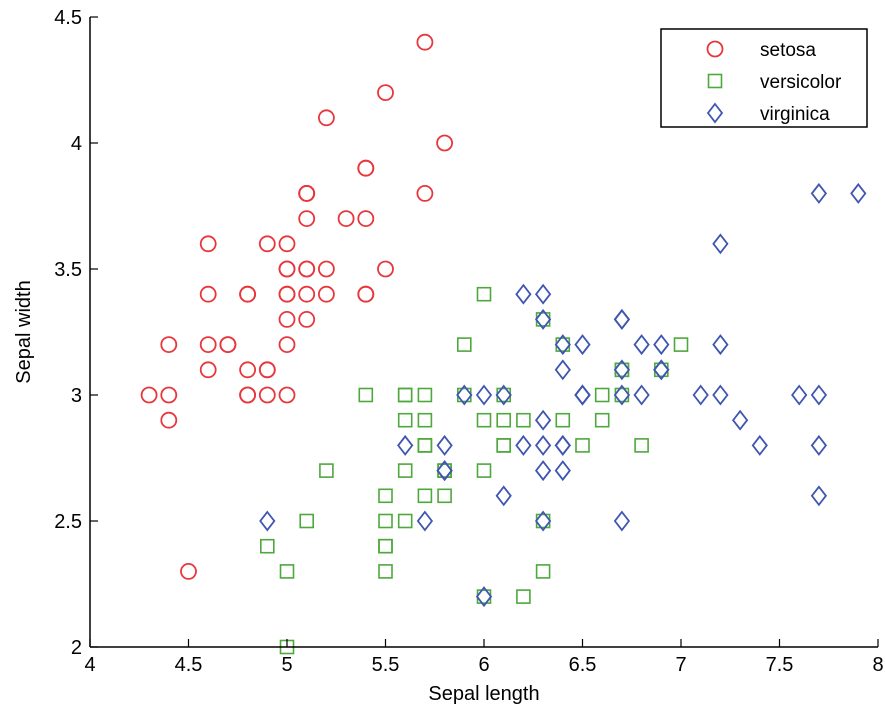  I want to click on legend-item-virginica: virginica, so click(768, 113).